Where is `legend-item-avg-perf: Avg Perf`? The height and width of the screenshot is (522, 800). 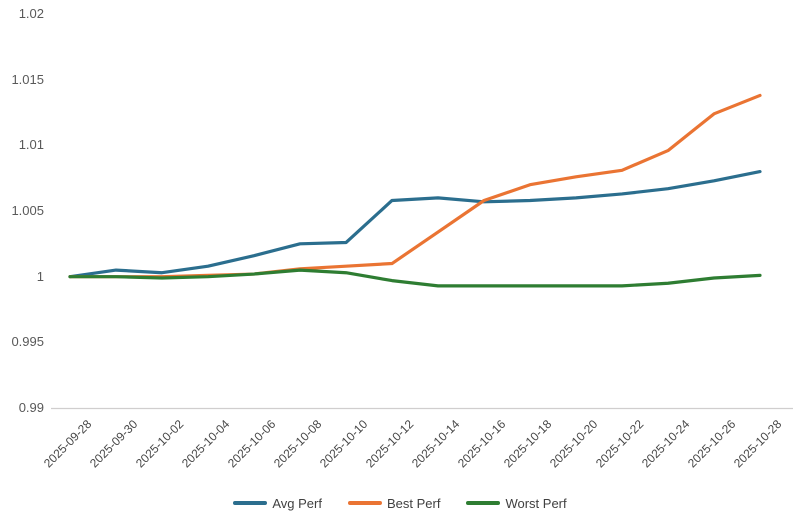
legend-item-avg-perf: Avg Perf is located at coordinates (277, 503).